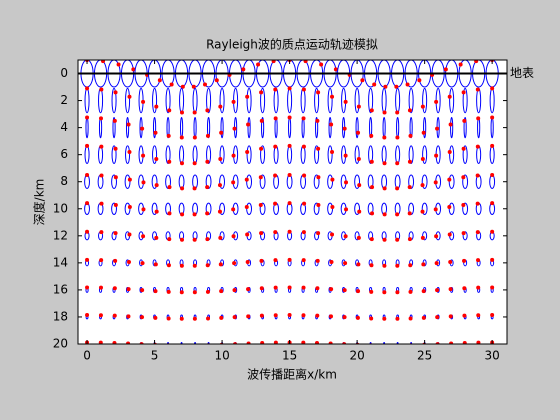  What do you see at coordinates (64, 154) in the screenshot?
I see `y-tick-label: 6` at bounding box center [64, 154].